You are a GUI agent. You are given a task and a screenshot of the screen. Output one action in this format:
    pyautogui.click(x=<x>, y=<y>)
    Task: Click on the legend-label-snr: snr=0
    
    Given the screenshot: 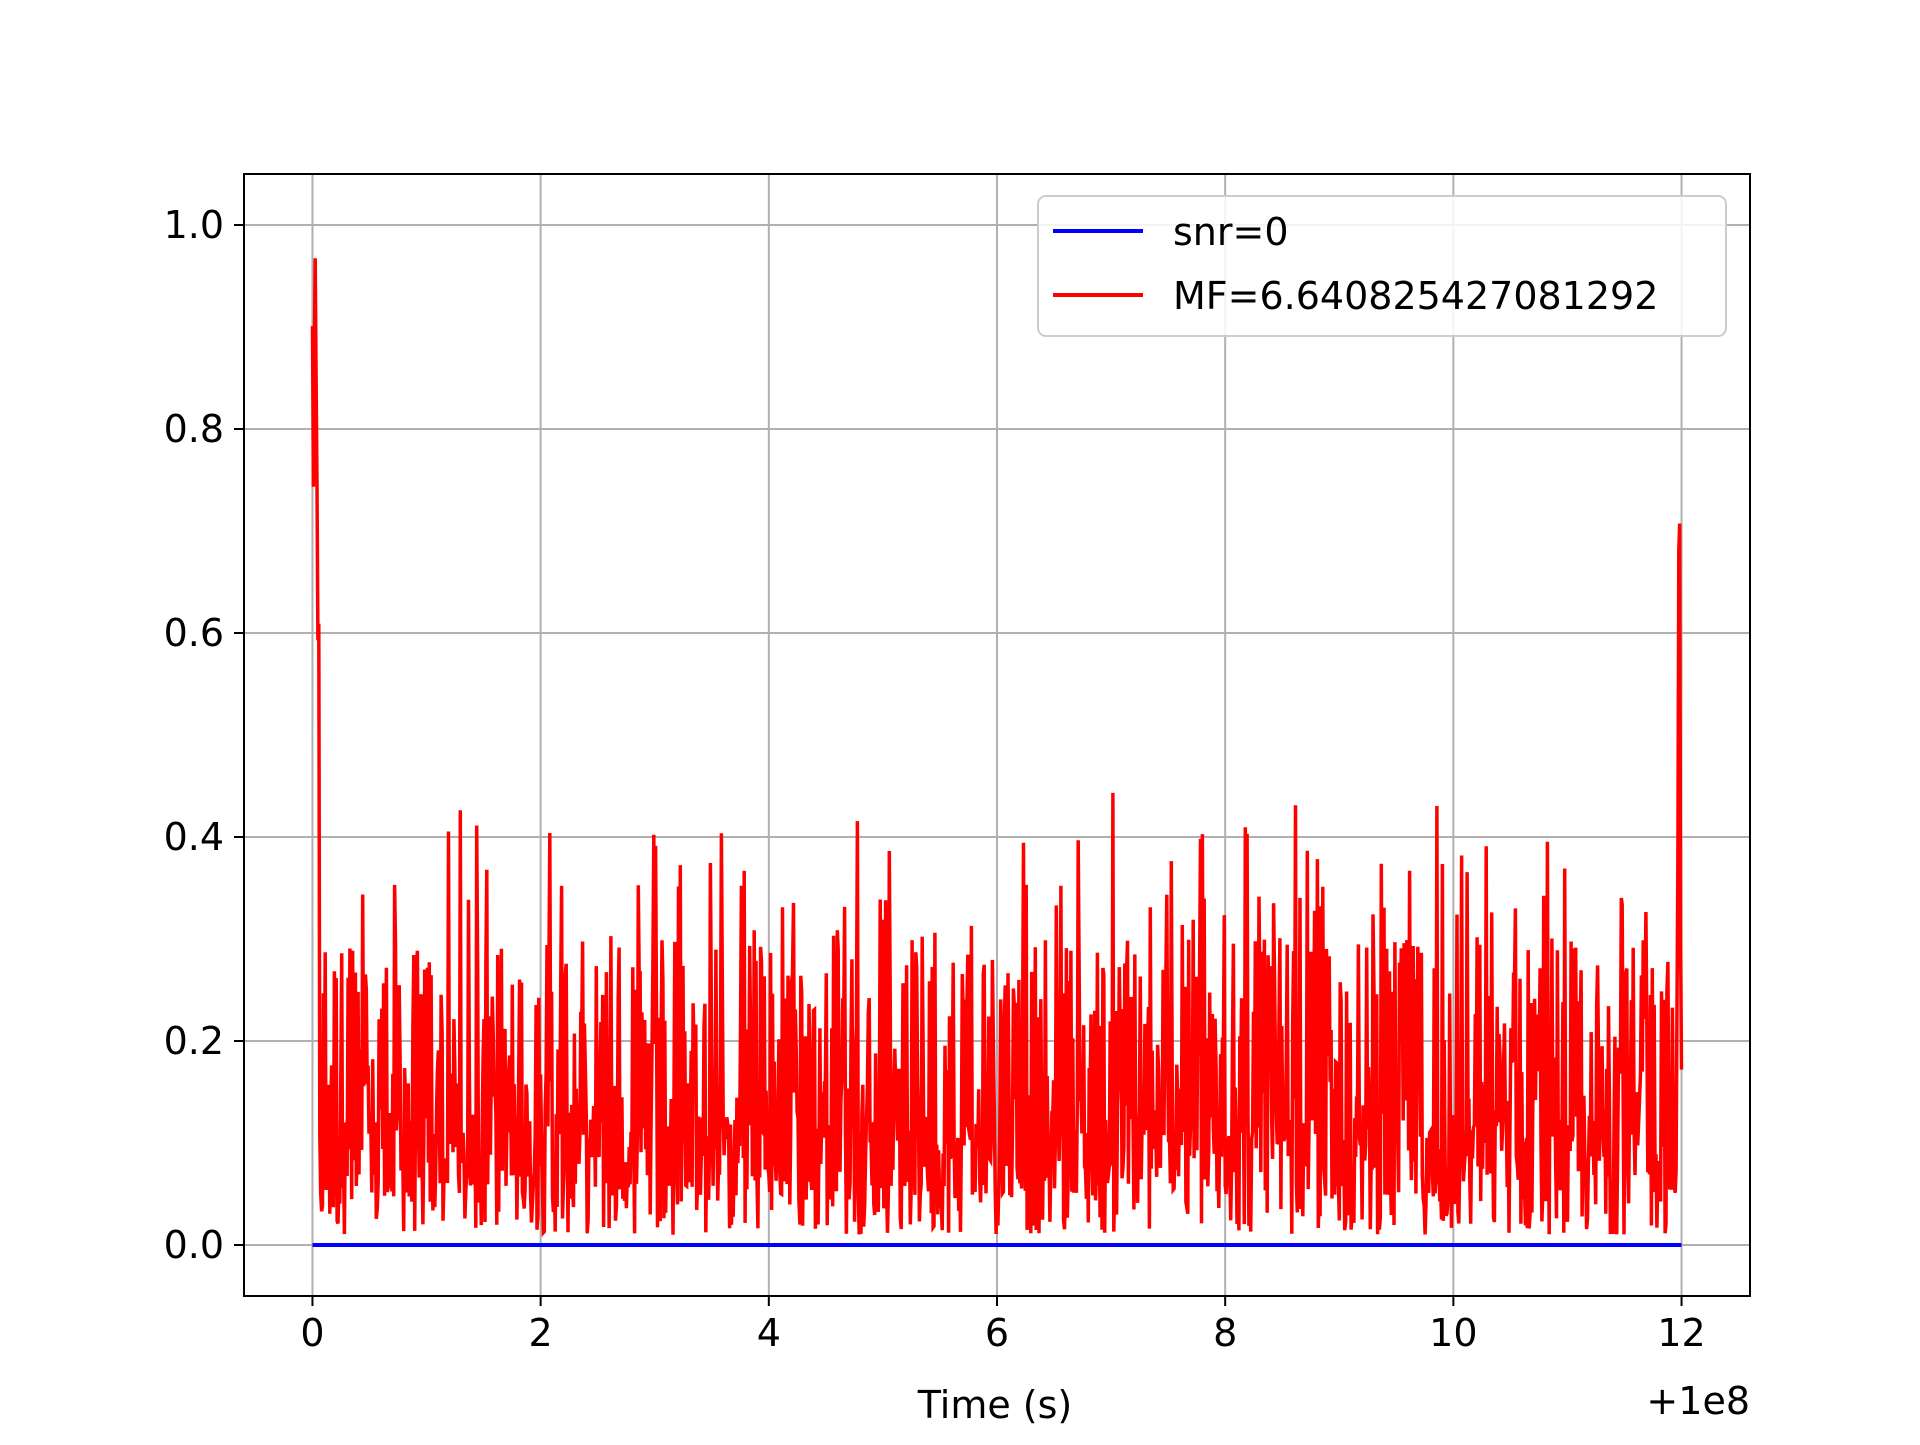 What is the action you would take?
    pyautogui.click(x=1231, y=232)
    